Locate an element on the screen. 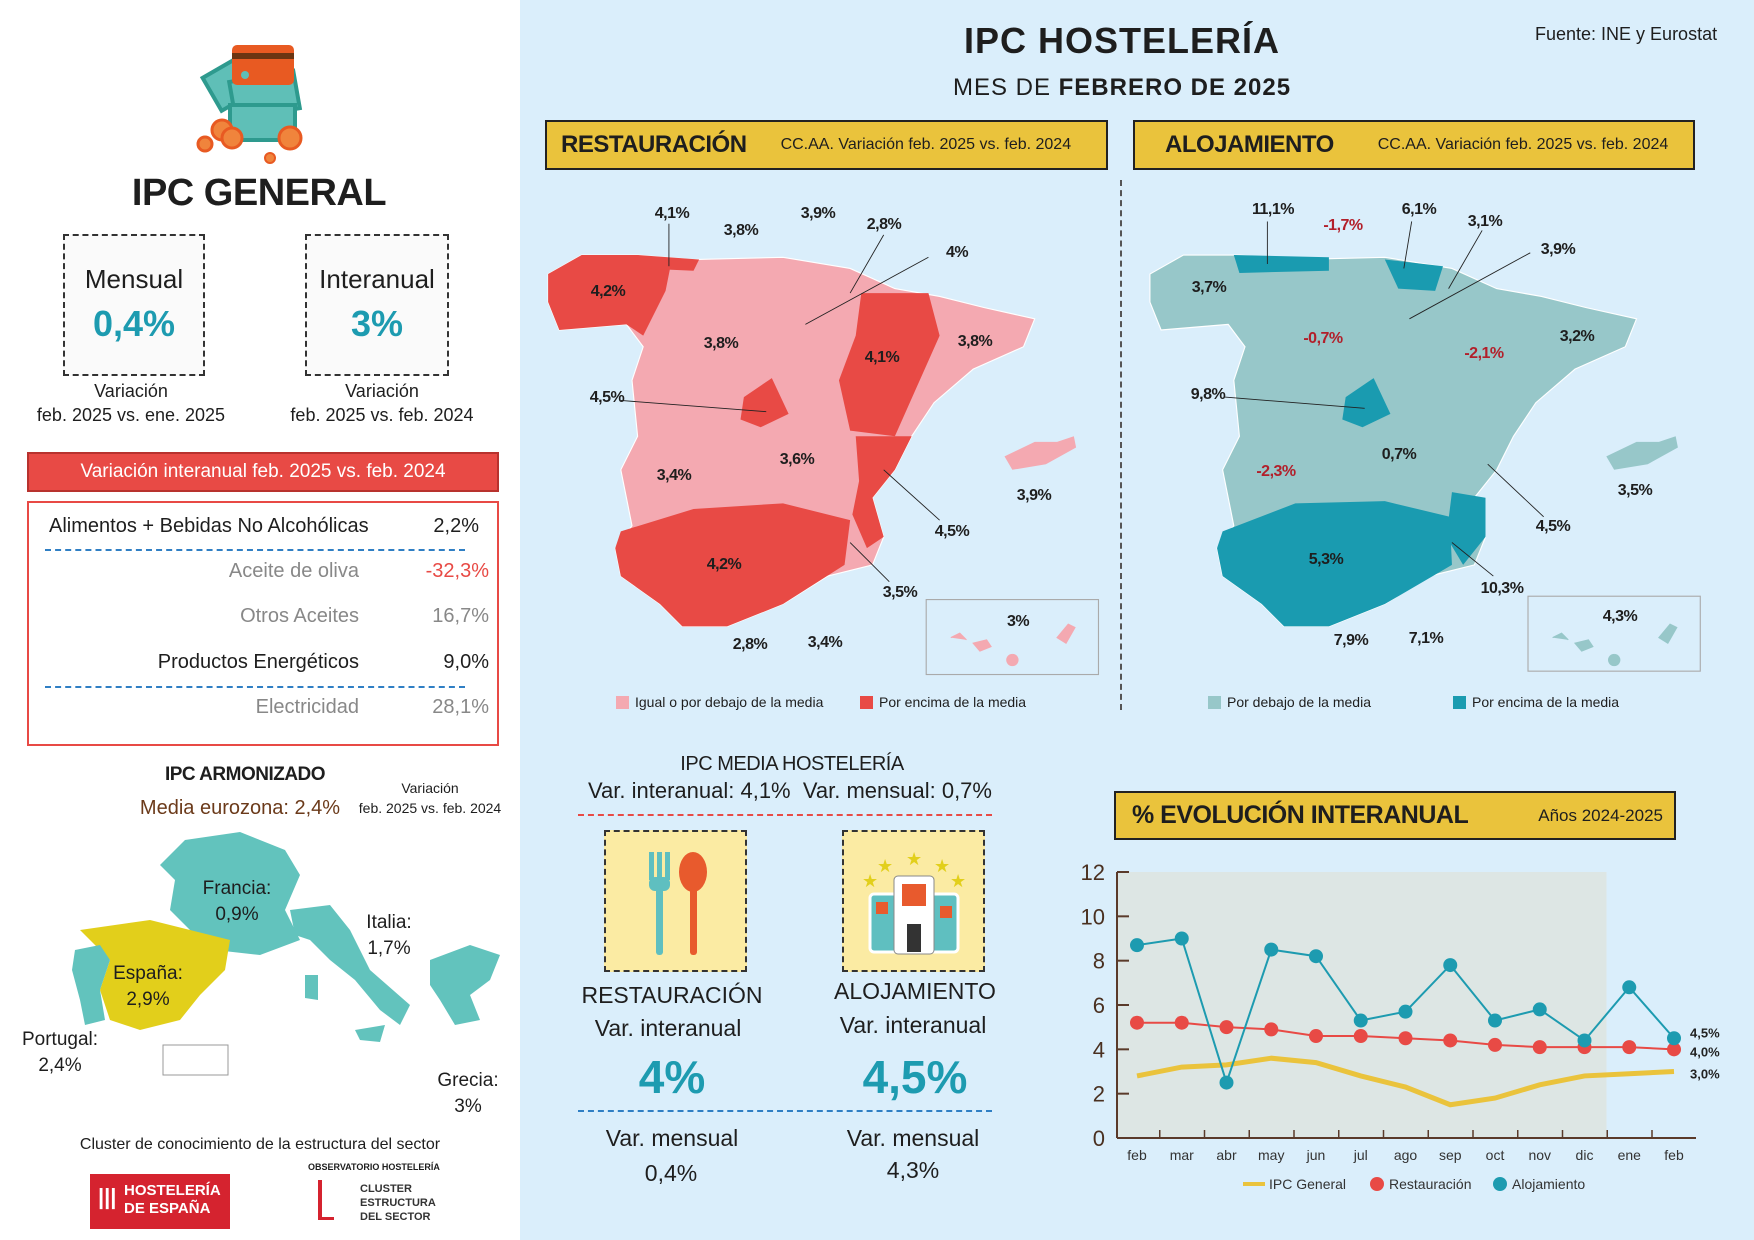 Image resolution: width=1754 pixels, height=1240 pixels. map-label: 4,5% is located at coordinates (1553, 526).